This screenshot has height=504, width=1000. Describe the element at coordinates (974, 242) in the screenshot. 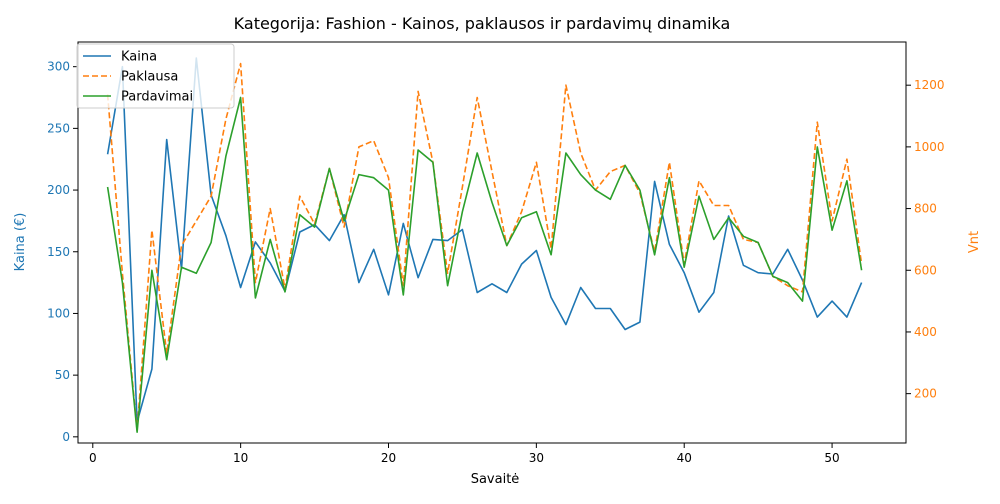

I see `y-axis-right-label: Vnt` at that location.